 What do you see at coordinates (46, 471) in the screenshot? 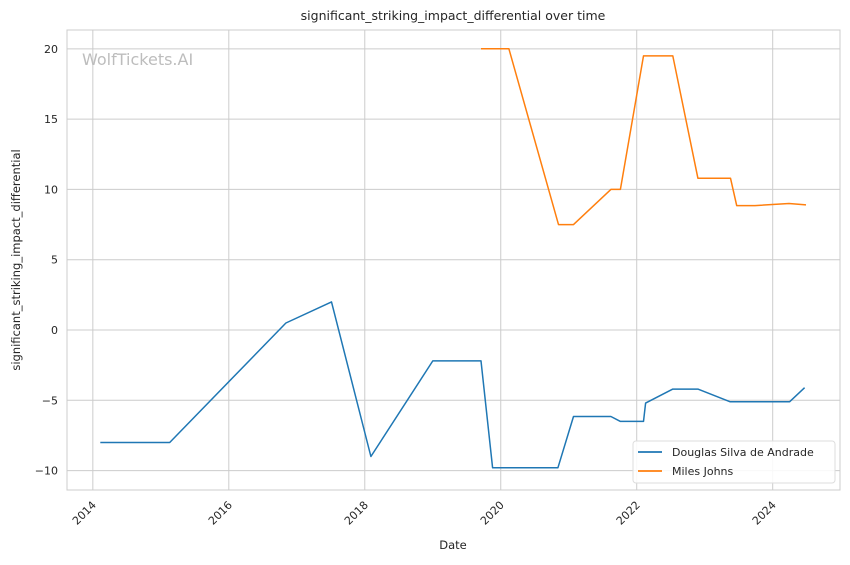
I see `y-tick-label: −10` at bounding box center [46, 471].